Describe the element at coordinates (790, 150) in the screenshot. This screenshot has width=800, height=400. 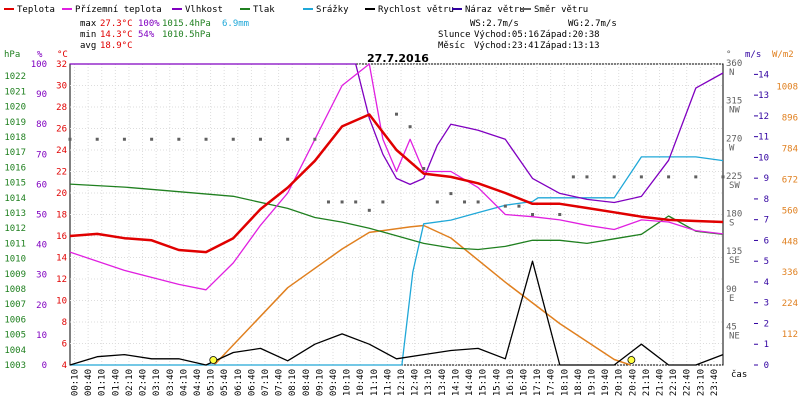
I see `wm2-tick-label: 784` at that location.